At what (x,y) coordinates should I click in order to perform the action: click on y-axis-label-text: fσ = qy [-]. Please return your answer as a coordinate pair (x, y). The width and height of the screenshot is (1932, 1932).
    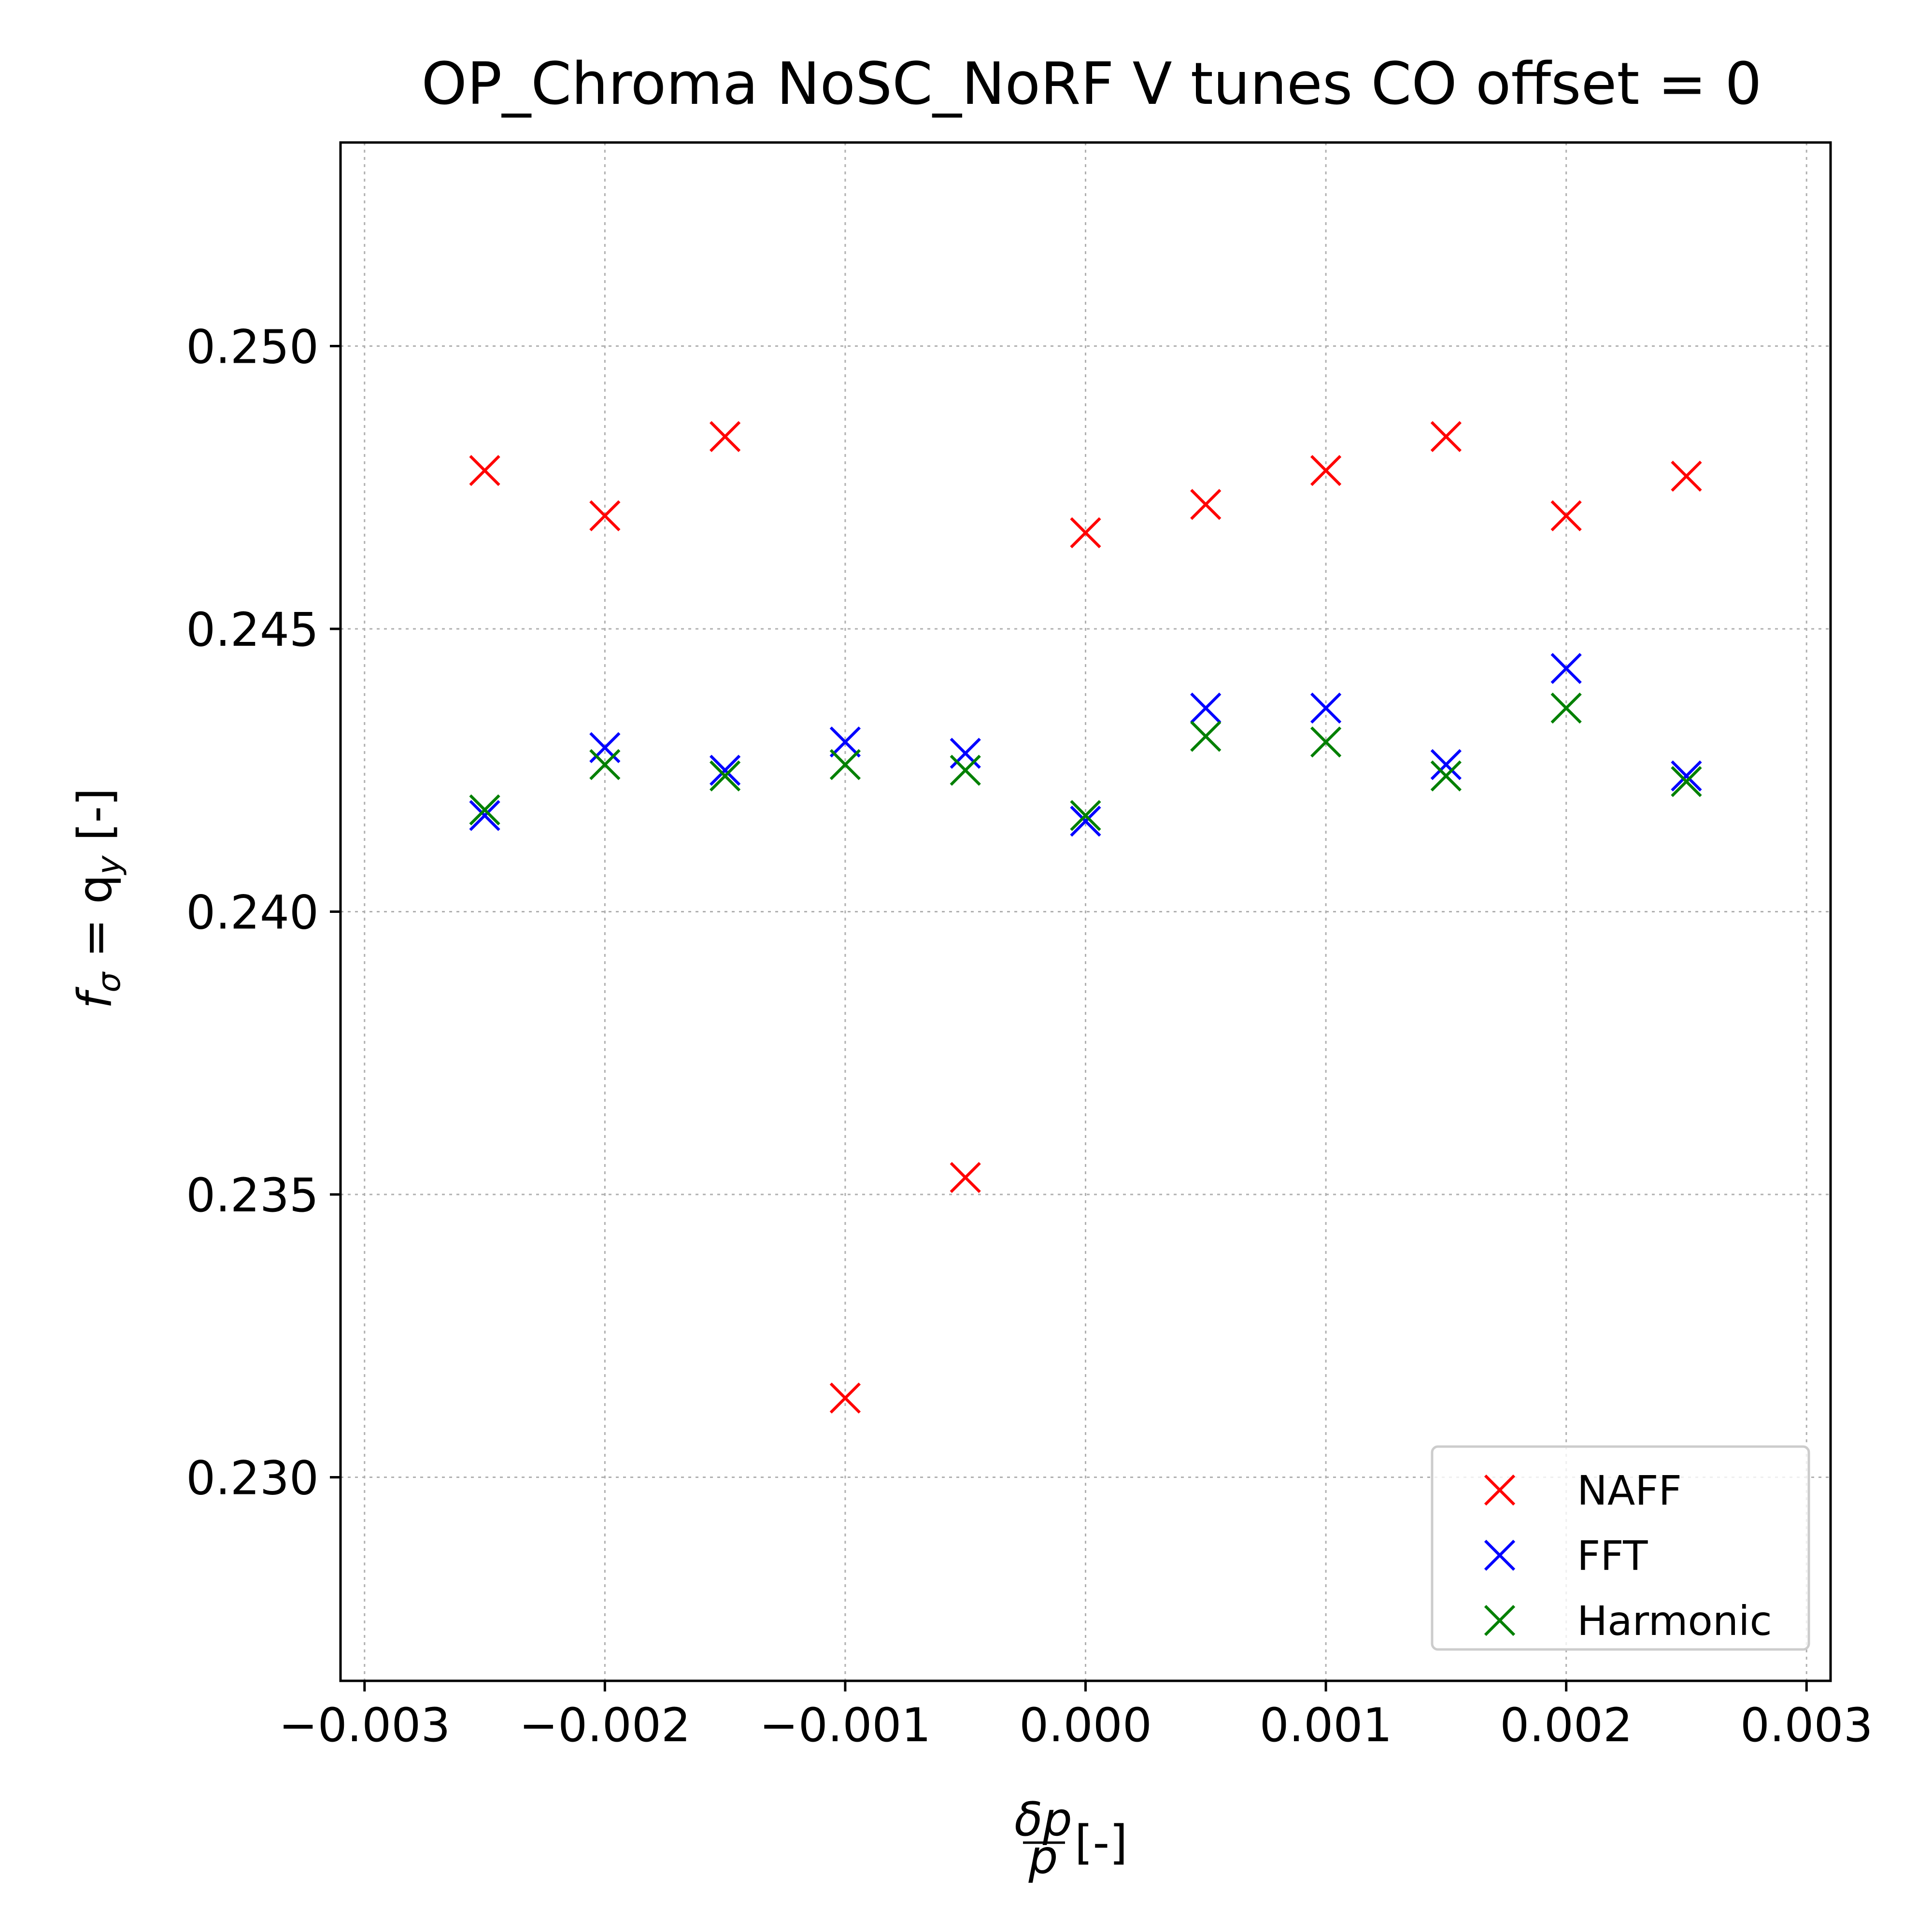
    Looking at the image, I should click on (98, 898).